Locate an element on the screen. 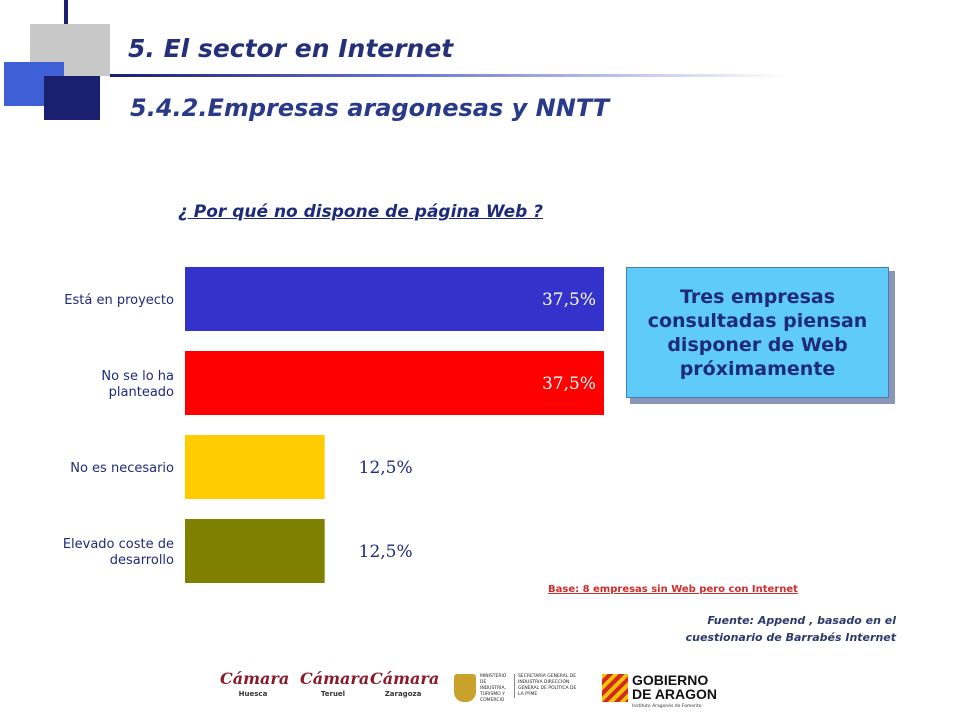  camara-huesca-logo: Cámara Huesca is located at coordinates (255, 684).